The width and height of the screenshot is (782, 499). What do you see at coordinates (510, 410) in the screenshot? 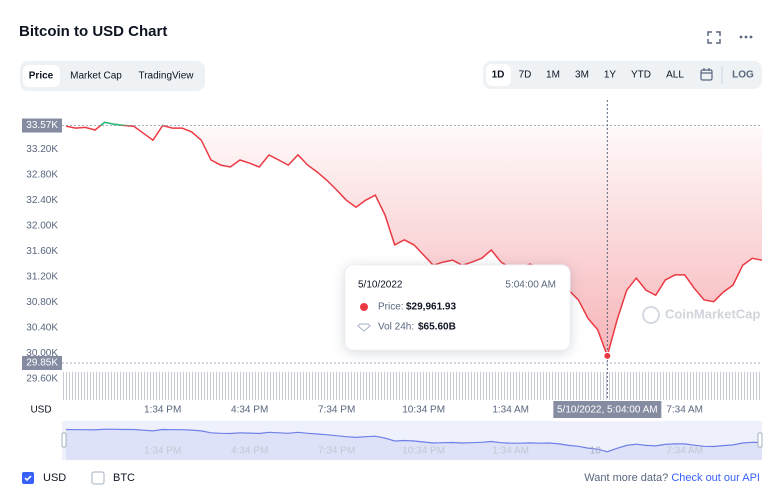
I see `x-tick-label: 1:34 AM` at bounding box center [510, 410].